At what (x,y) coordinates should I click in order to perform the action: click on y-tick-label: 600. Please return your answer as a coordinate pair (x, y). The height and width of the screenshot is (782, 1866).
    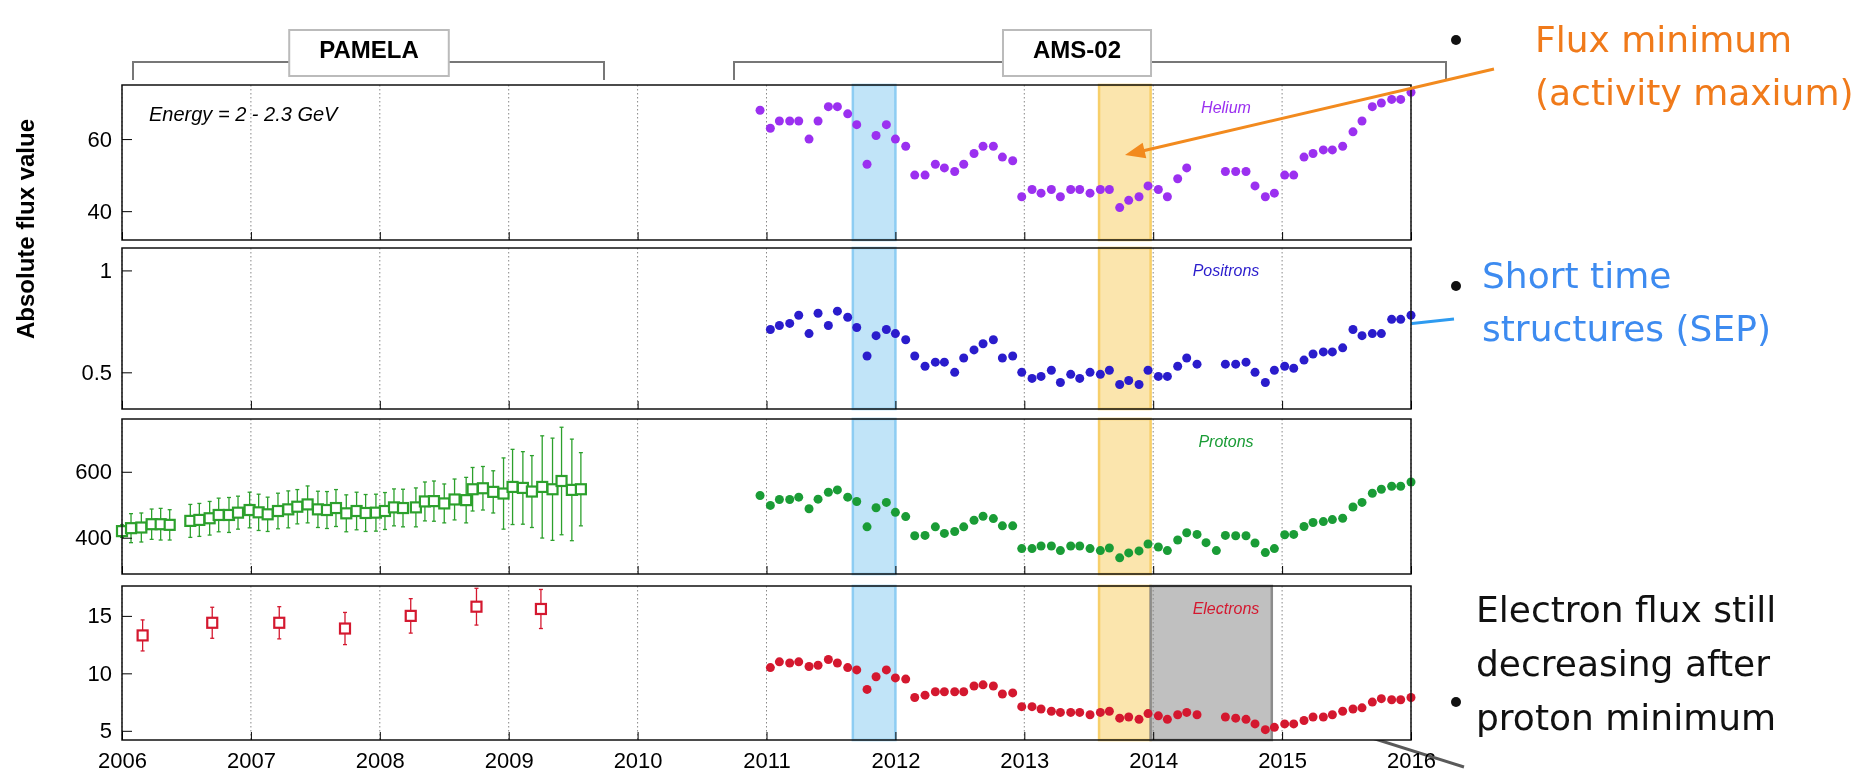
    Looking at the image, I should click on (93, 472).